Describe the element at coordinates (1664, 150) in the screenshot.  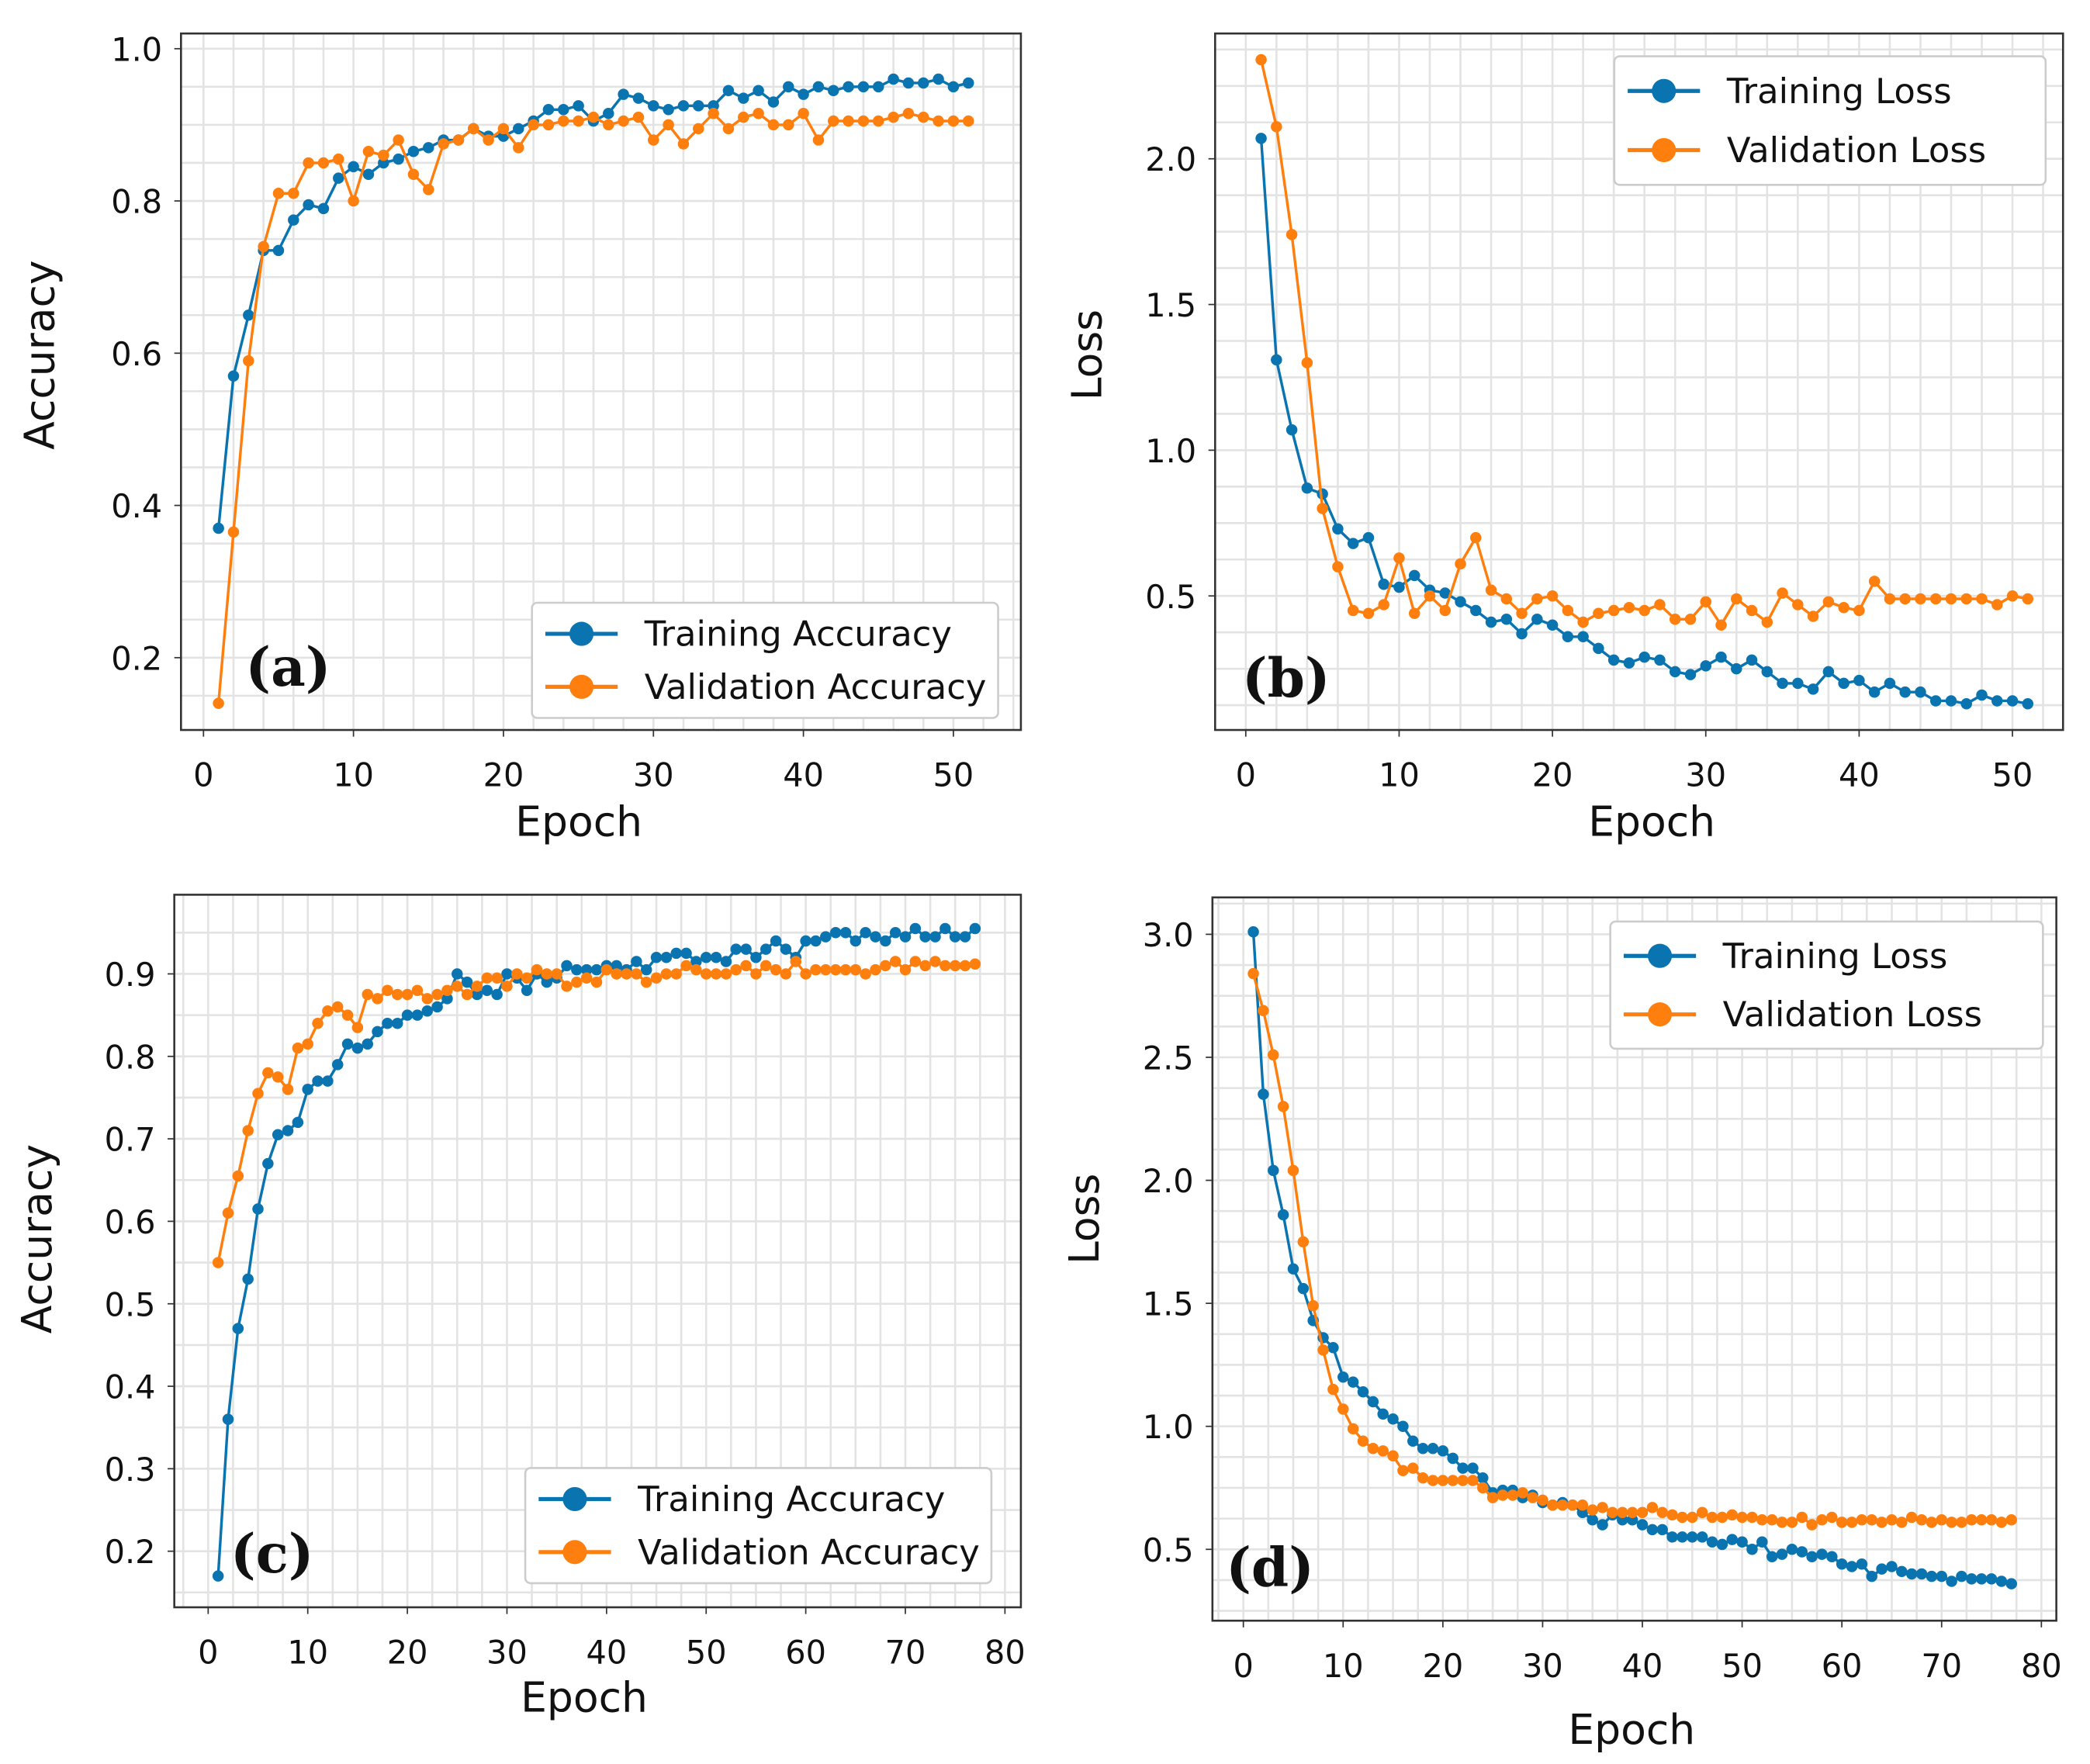
I see `legend-marker-icon` at that location.